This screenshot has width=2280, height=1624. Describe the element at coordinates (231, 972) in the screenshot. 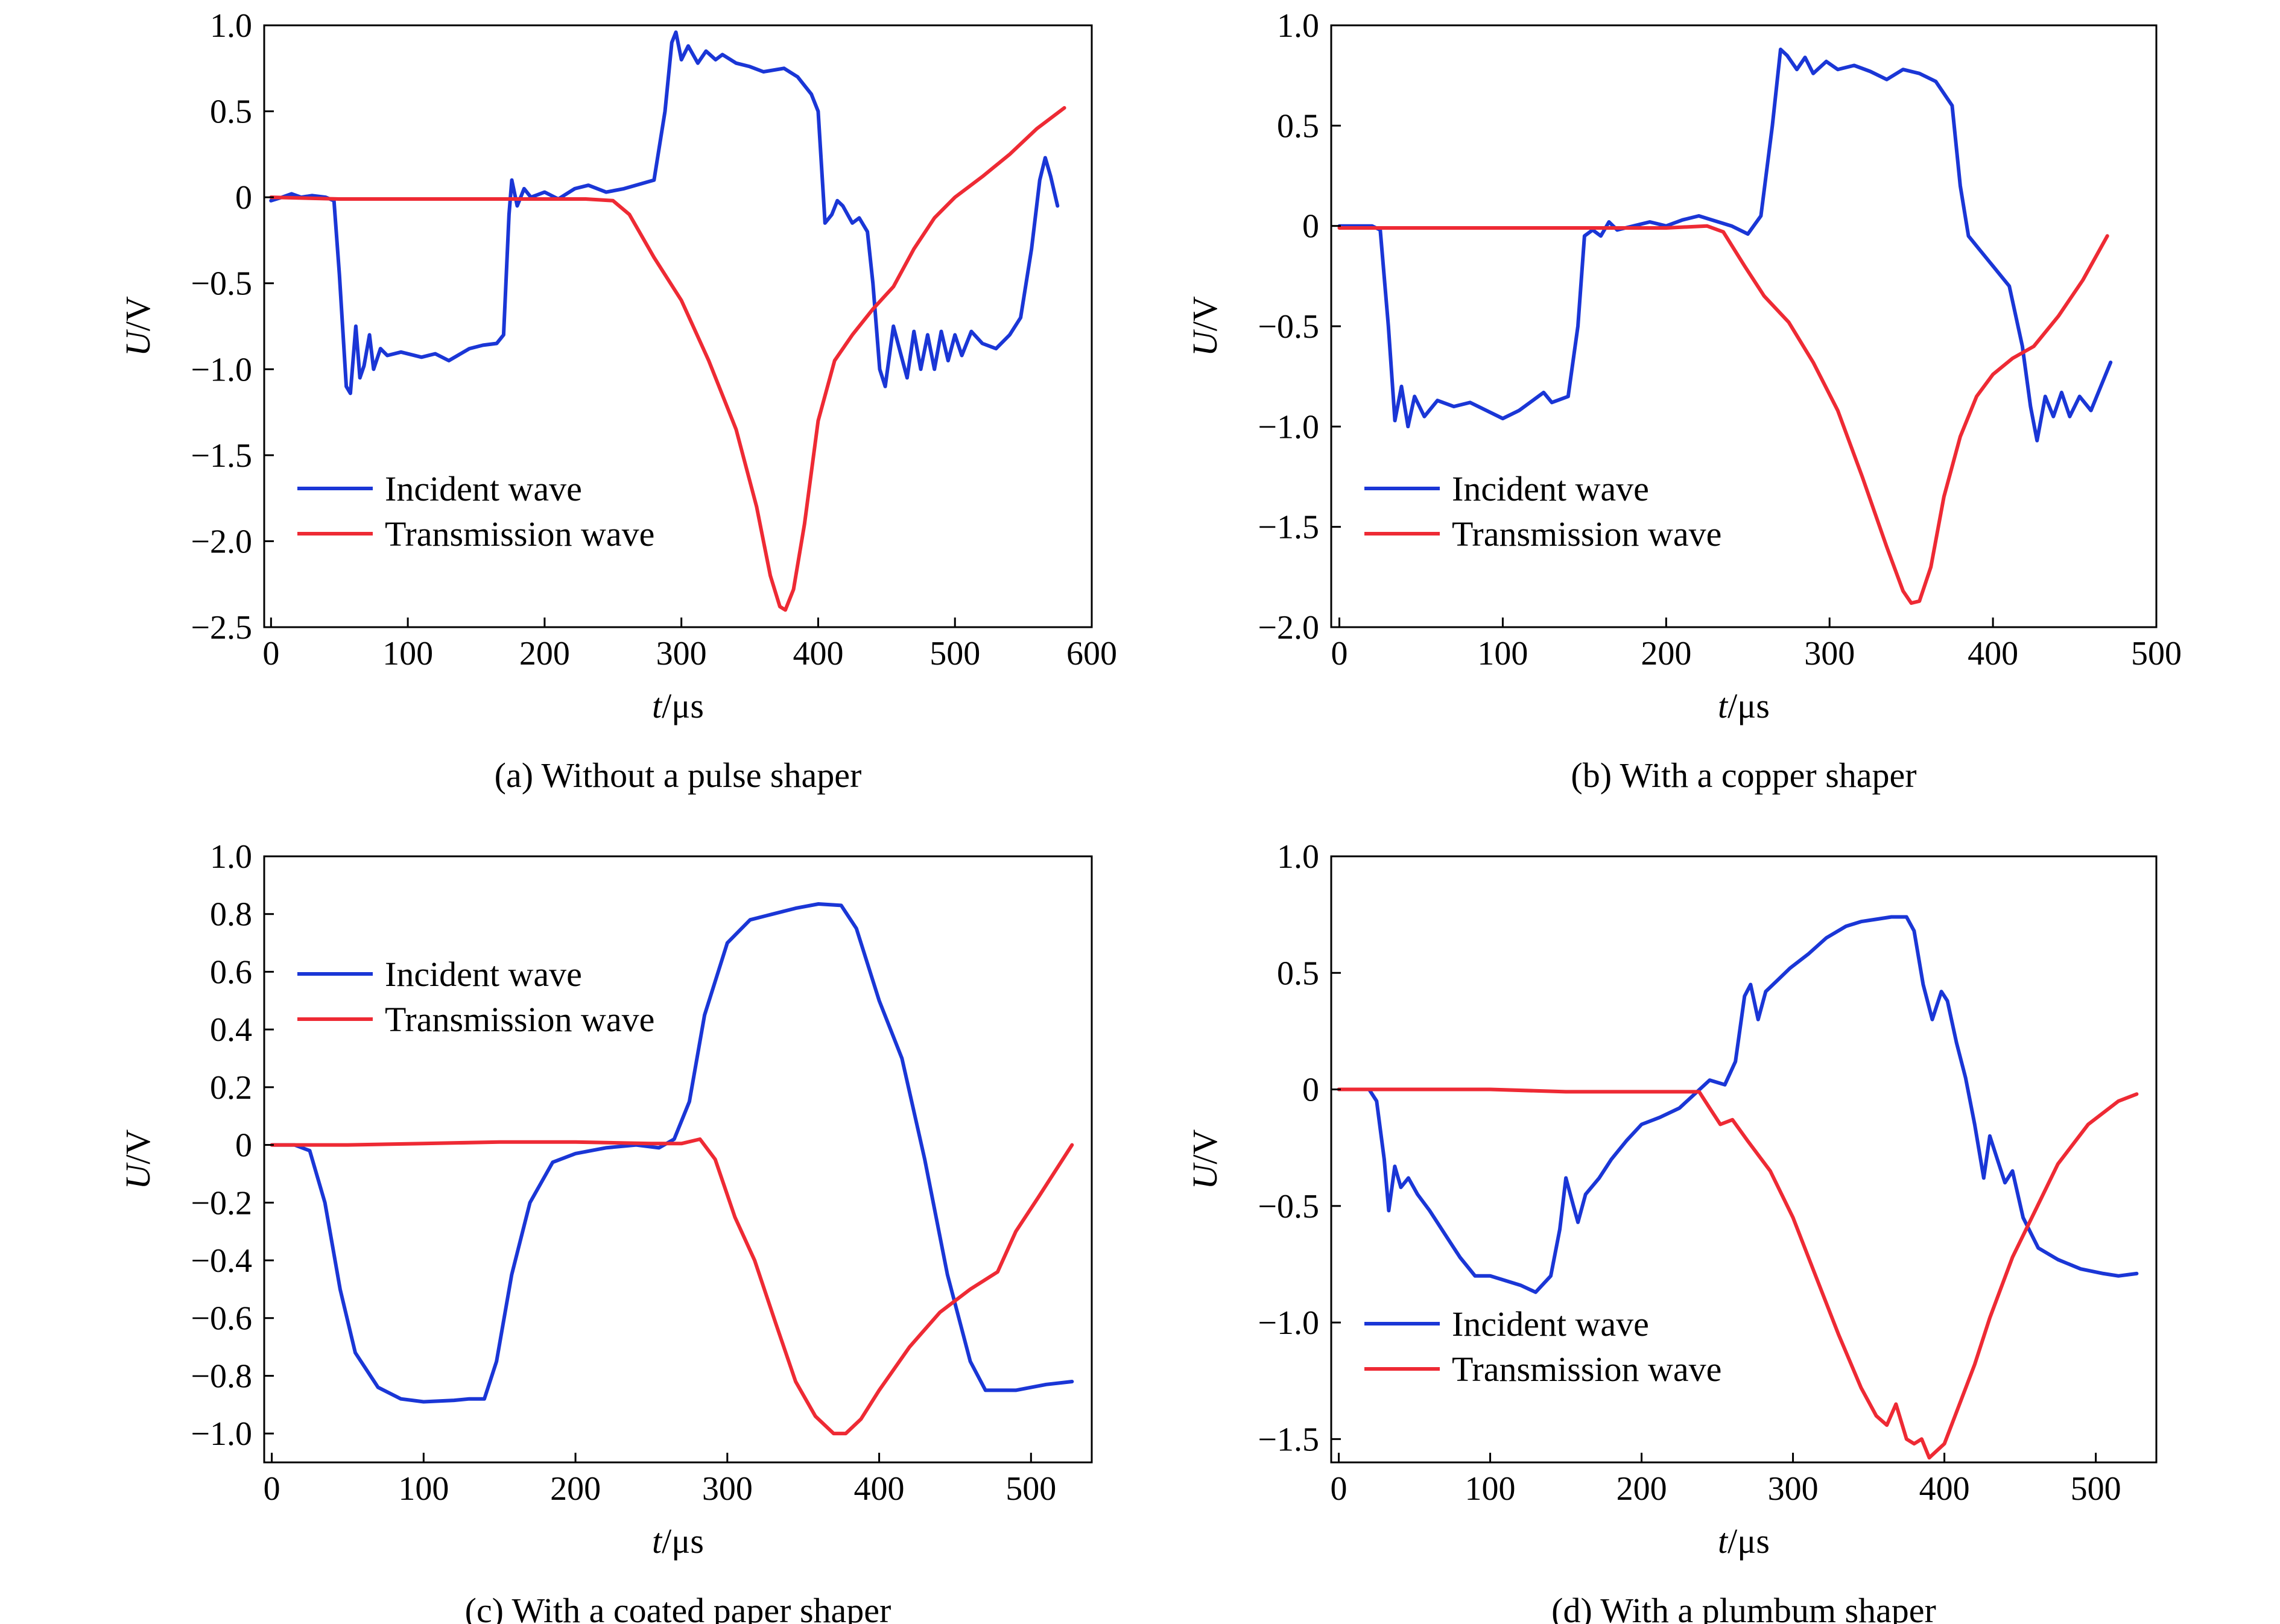

I see `y-tick-label: 0.6` at that location.